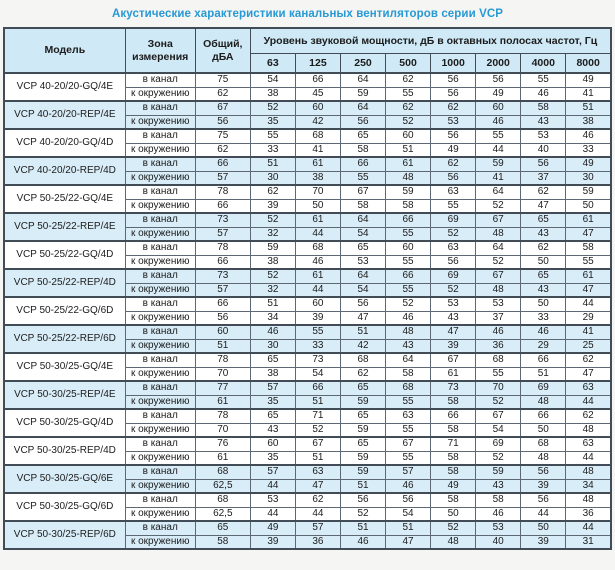 The height and width of the screenshot is (570, 615). What do you see at coordinates (222, 528) in the screenshot?
I see `total-dba-cell: 65` at bounding box center [222, 528].